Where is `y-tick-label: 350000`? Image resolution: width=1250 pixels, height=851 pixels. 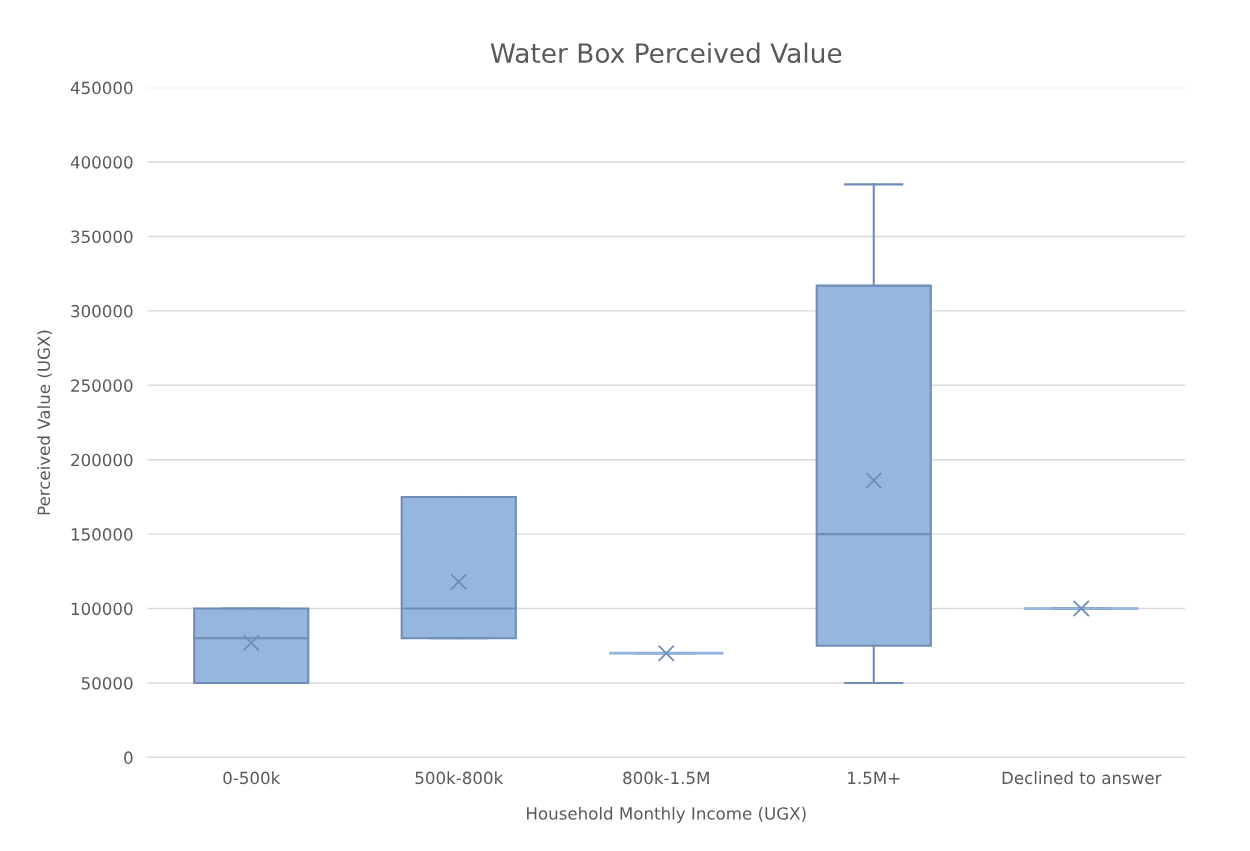 y-tick-label: 350000 is located at coordinates (102, 237).